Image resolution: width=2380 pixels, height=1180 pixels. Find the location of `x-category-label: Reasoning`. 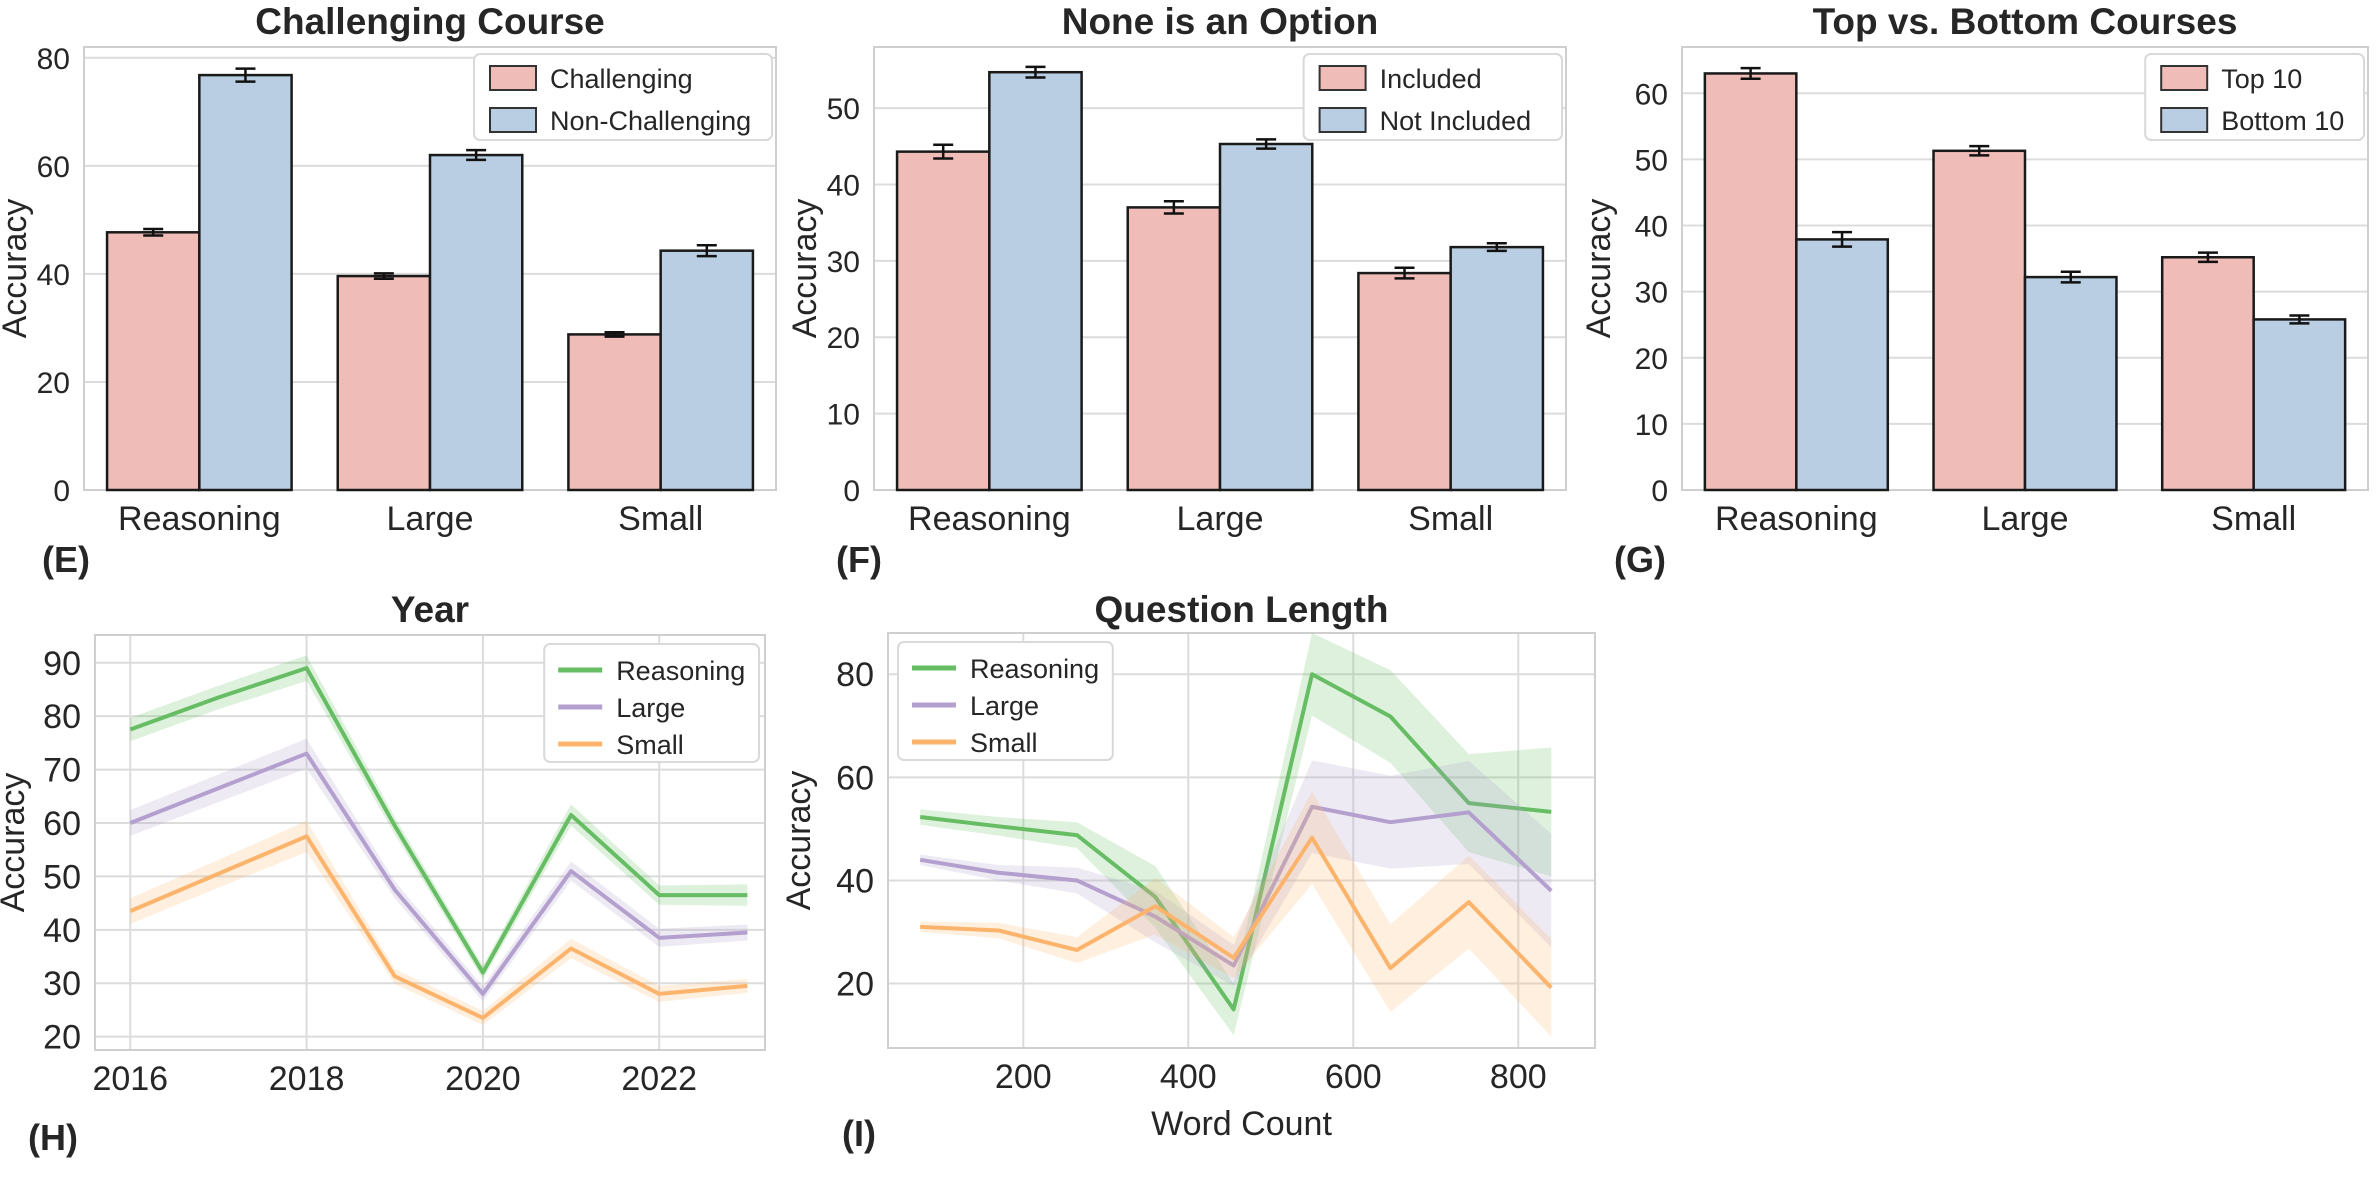

x-category-label: Reasoning is located at coordinates (199, 519).